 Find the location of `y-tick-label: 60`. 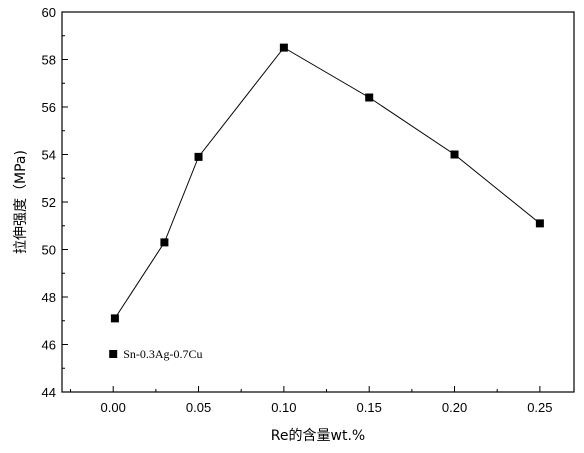

y-tick-label: 60 is located at coordinates (49, 12).